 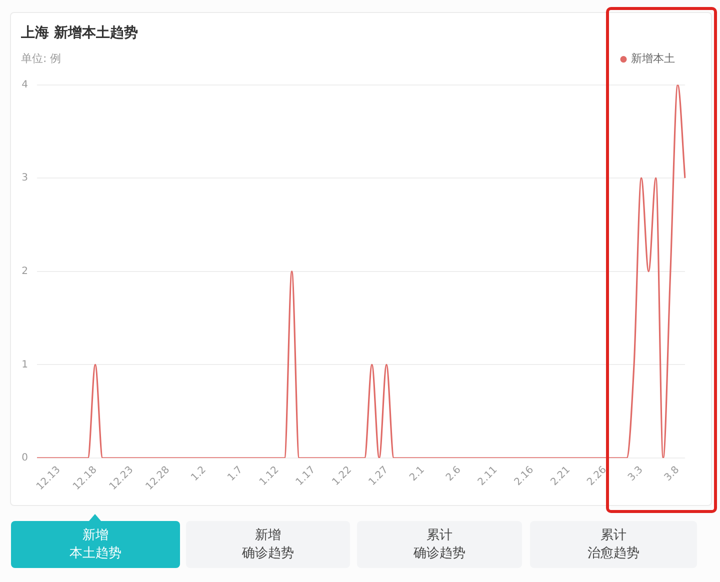 I want to click on y-axis-title: 单位: 例, so click(x=41, y=59).